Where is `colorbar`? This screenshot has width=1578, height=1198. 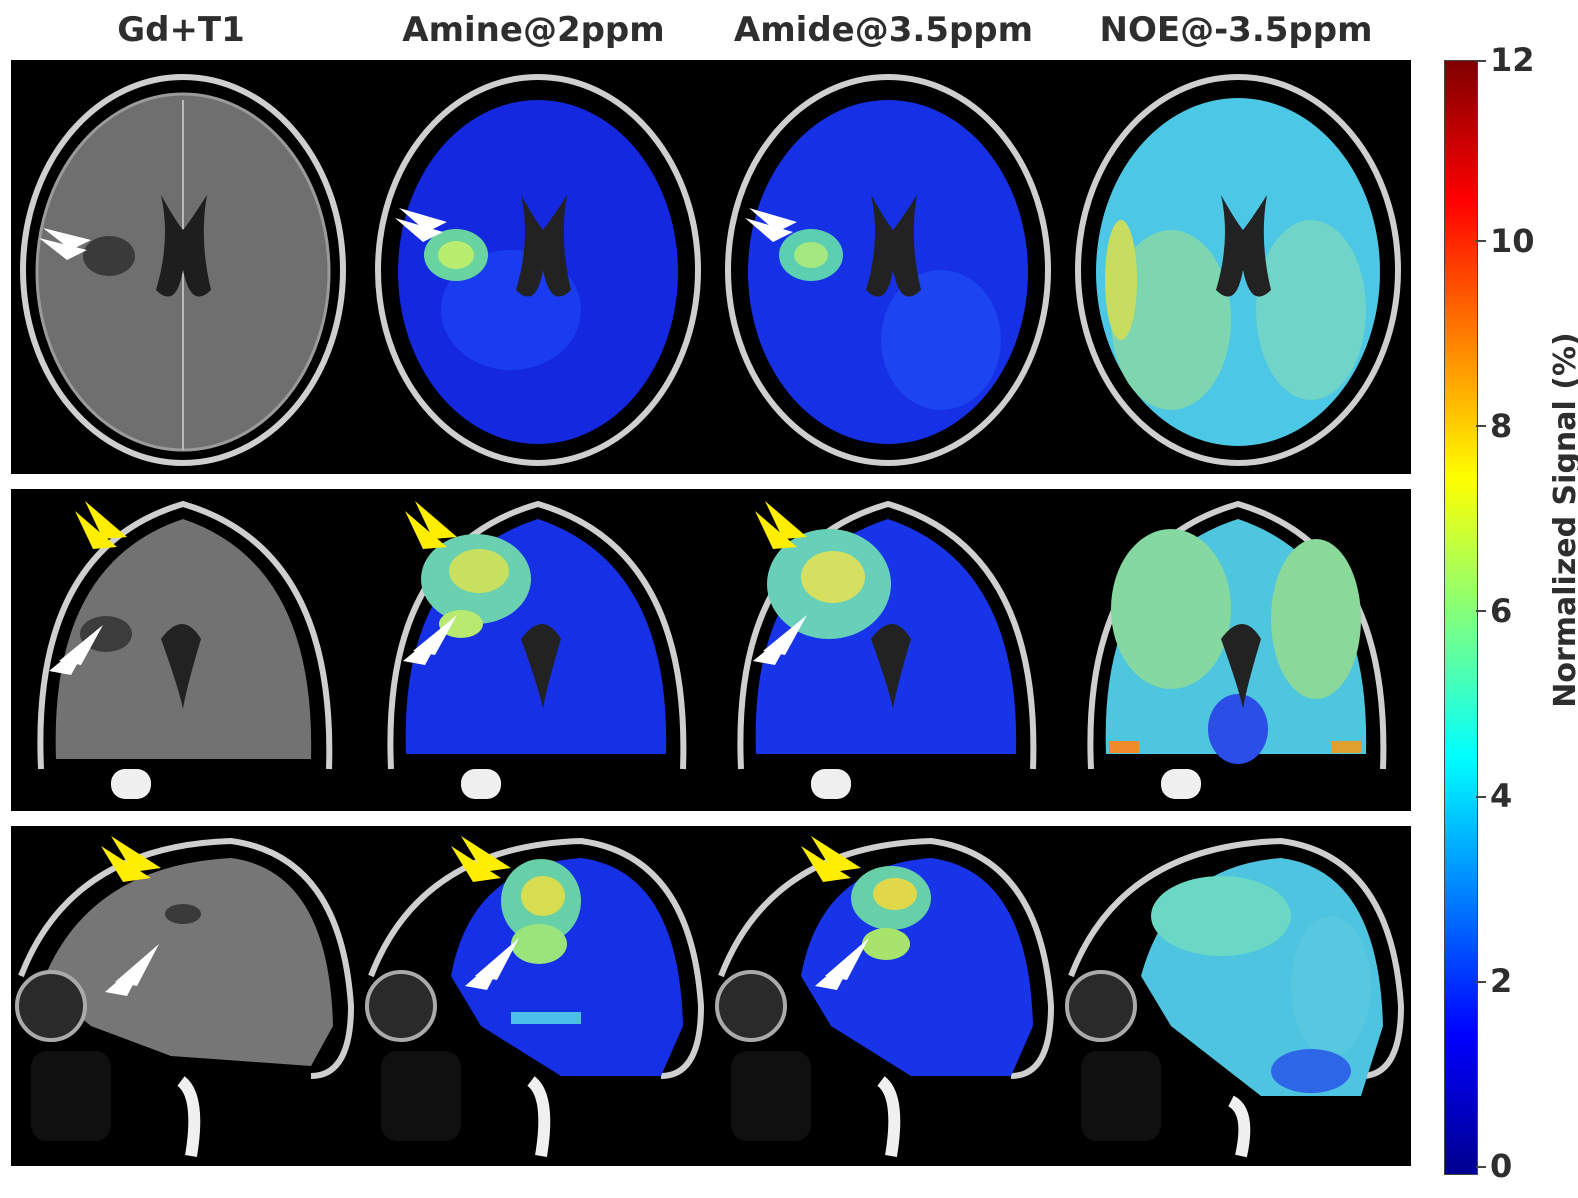 colorbar is located at coordinates (1461, 617).